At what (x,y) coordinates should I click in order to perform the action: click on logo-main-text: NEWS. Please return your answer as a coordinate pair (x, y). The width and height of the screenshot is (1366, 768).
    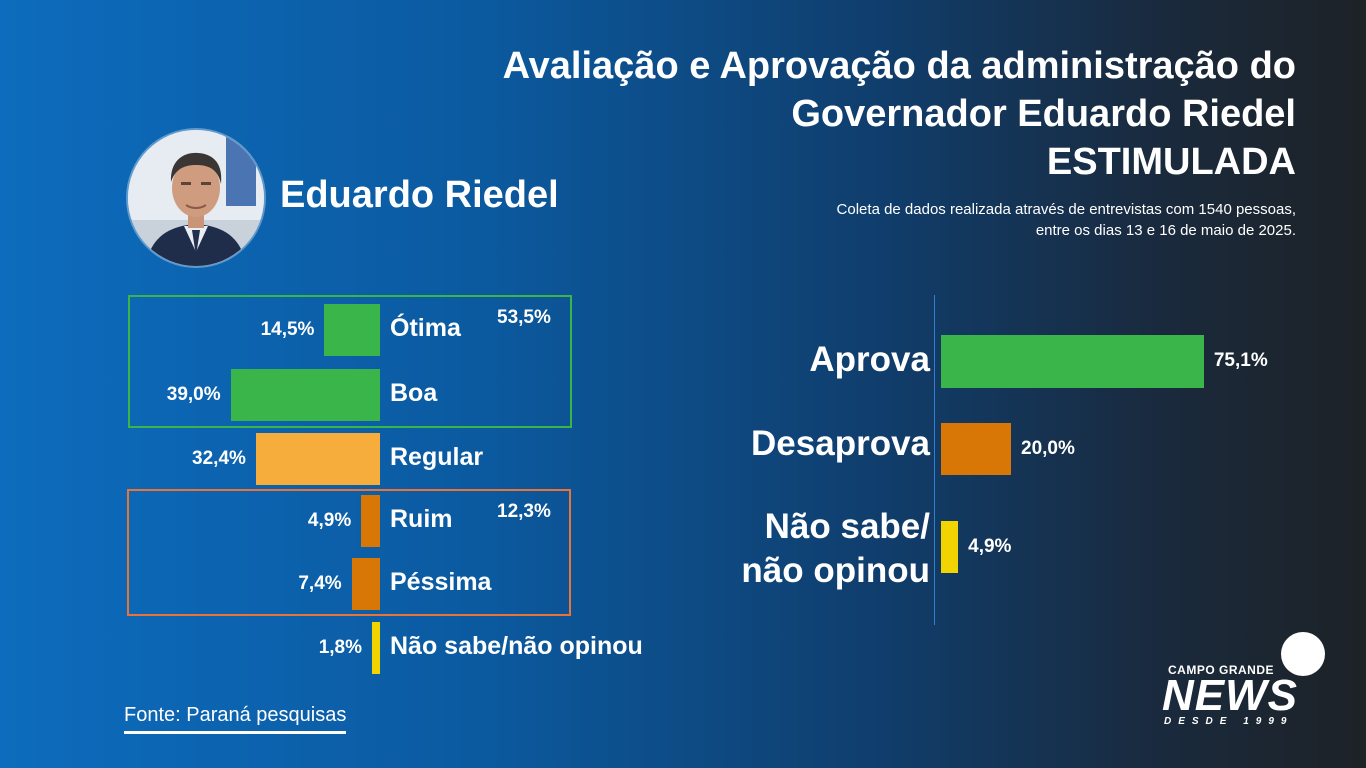
    Looking at the image, I should click on (1230, 695).